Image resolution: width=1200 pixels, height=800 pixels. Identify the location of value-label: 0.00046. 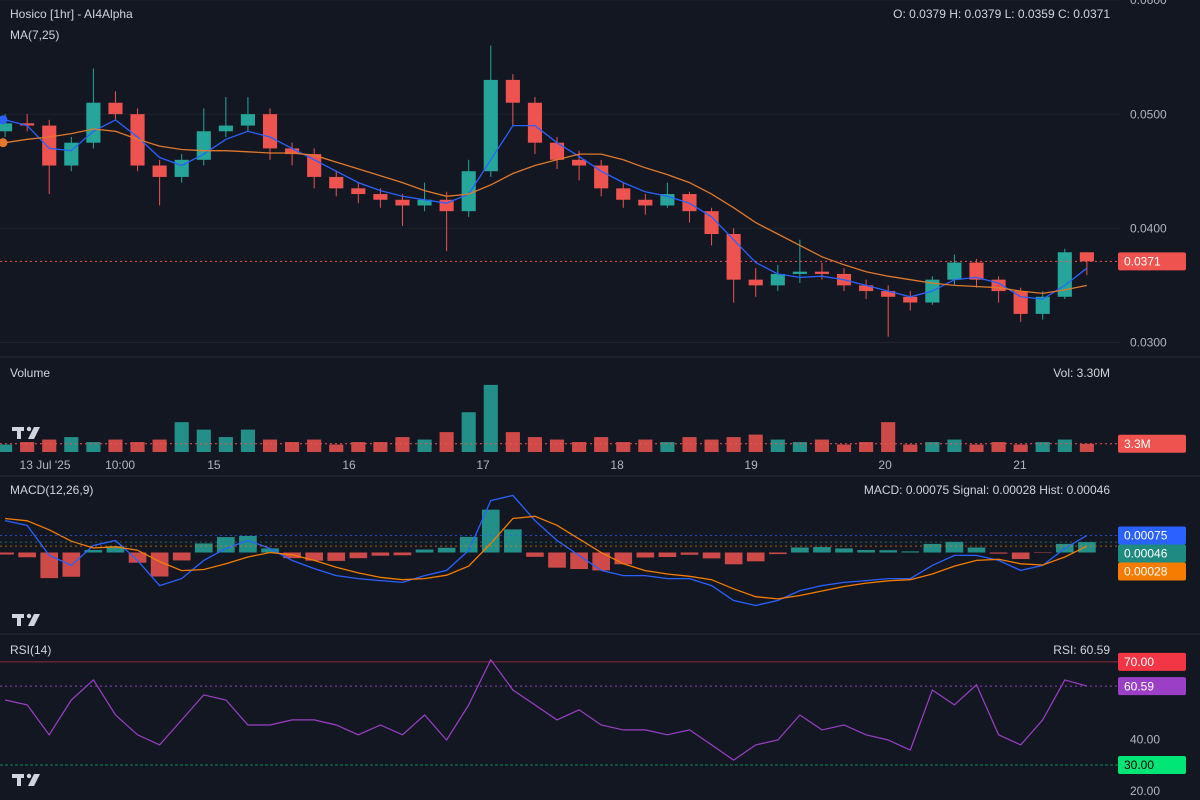
(1146, 554).